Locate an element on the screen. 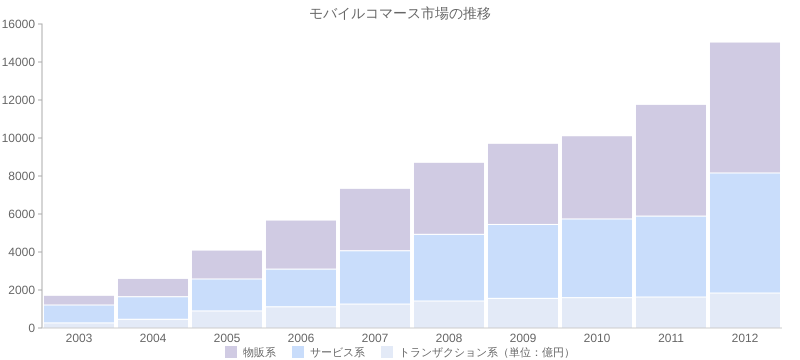  y-tick-label: 4000 is located at coordinates (22, 251).